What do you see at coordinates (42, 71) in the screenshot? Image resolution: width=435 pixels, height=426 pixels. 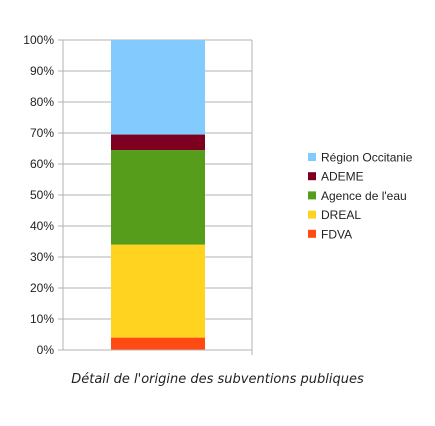 I see `y-tick-label: 90%` at bounding box center [42, 71].